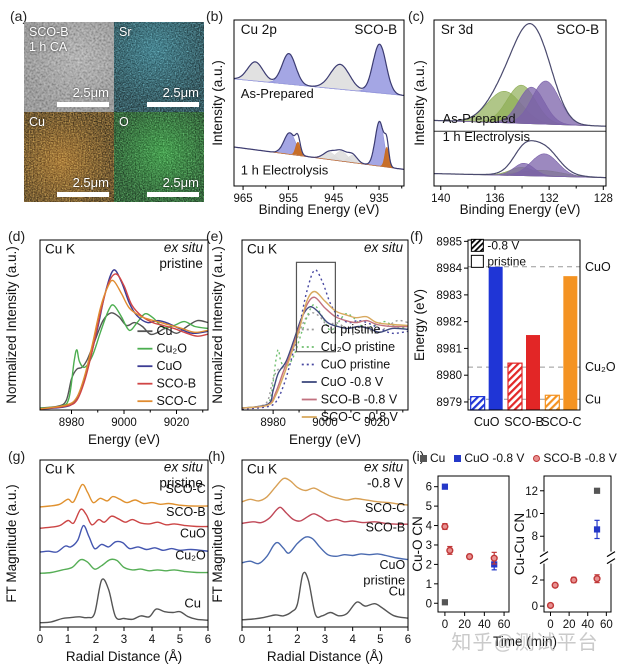 This screenshot has width=618, height=669. I want to click on svg-text: FT Magnitude (a.u.), so click(218, 543).